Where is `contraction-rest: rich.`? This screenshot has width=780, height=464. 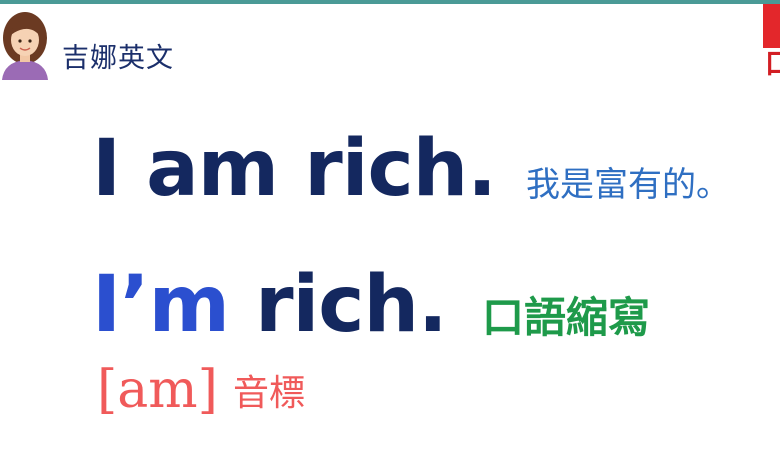 contraction-rest: rich. is located at coordinates (338, 305).